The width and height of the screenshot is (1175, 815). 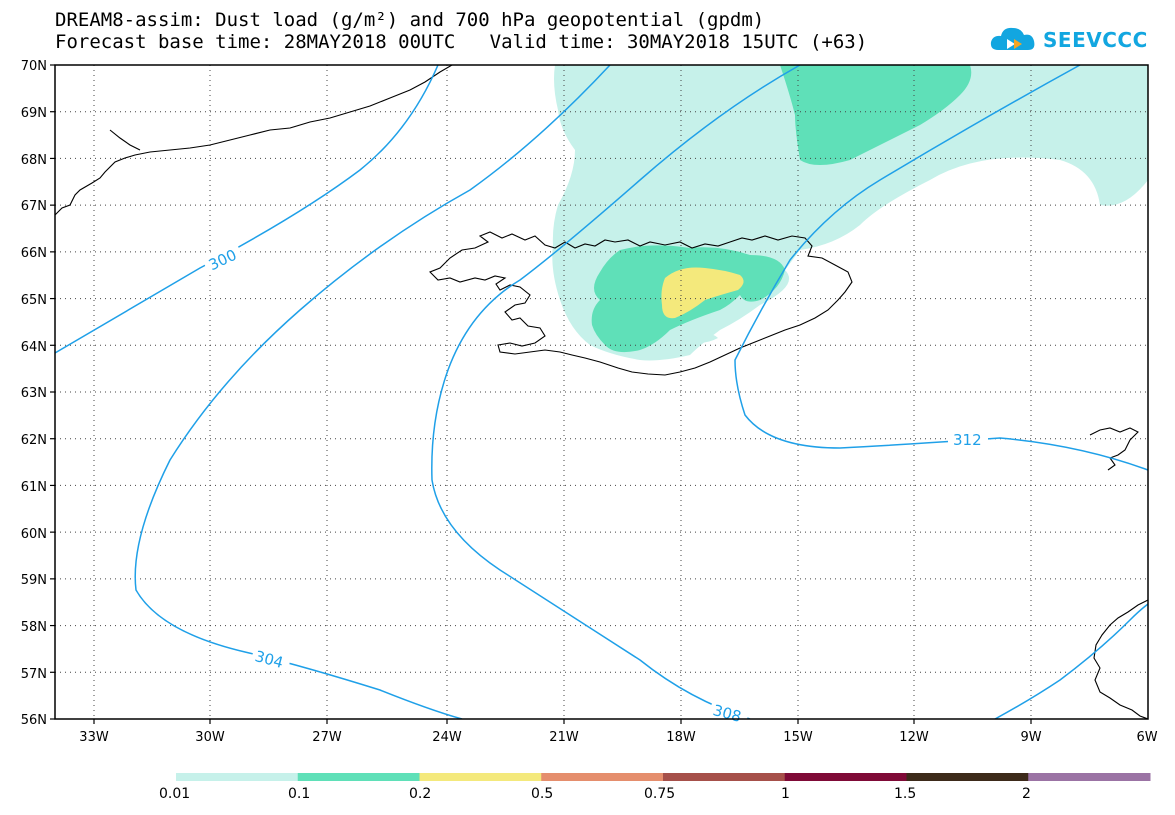 What do you see at coordinates (914, 737) in the screenshot?
I see `lon-label: 12W` at bounding box center [914, 737].